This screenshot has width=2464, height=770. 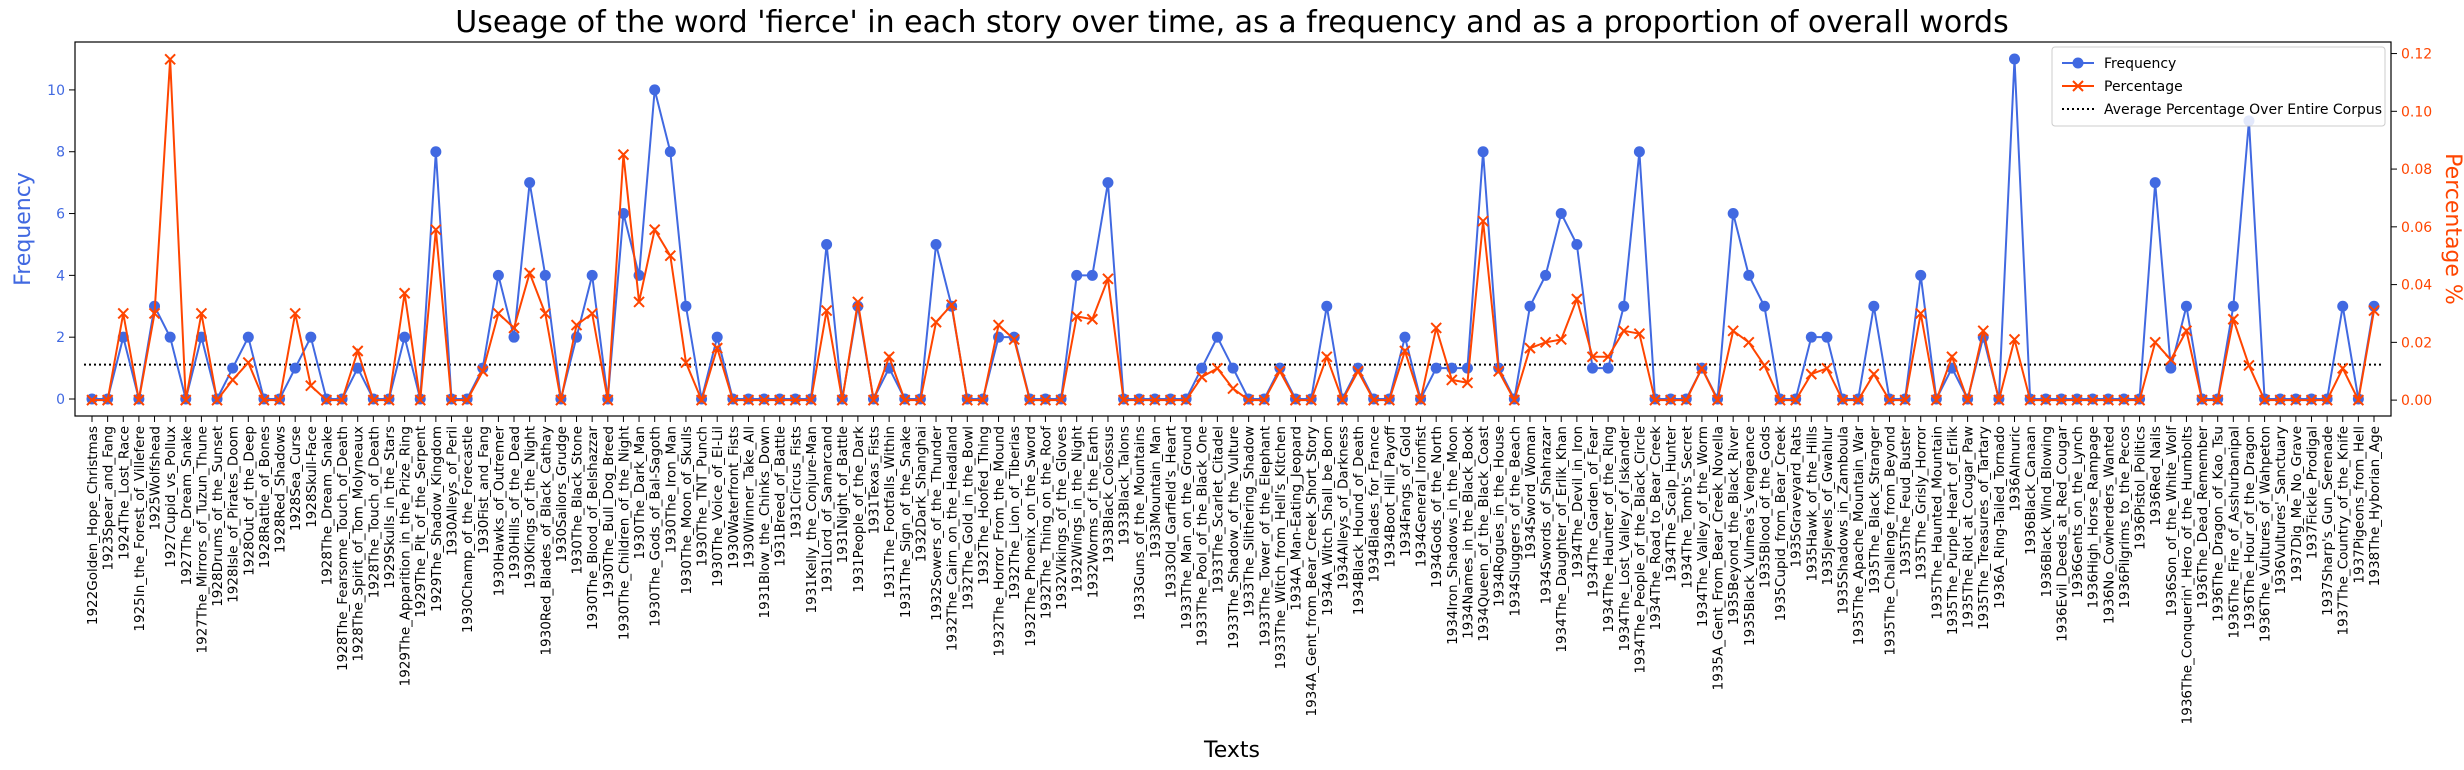 I want to click on x-tick-label: 1932Worms_of_the_Earth, so click(x=1093, y=512).